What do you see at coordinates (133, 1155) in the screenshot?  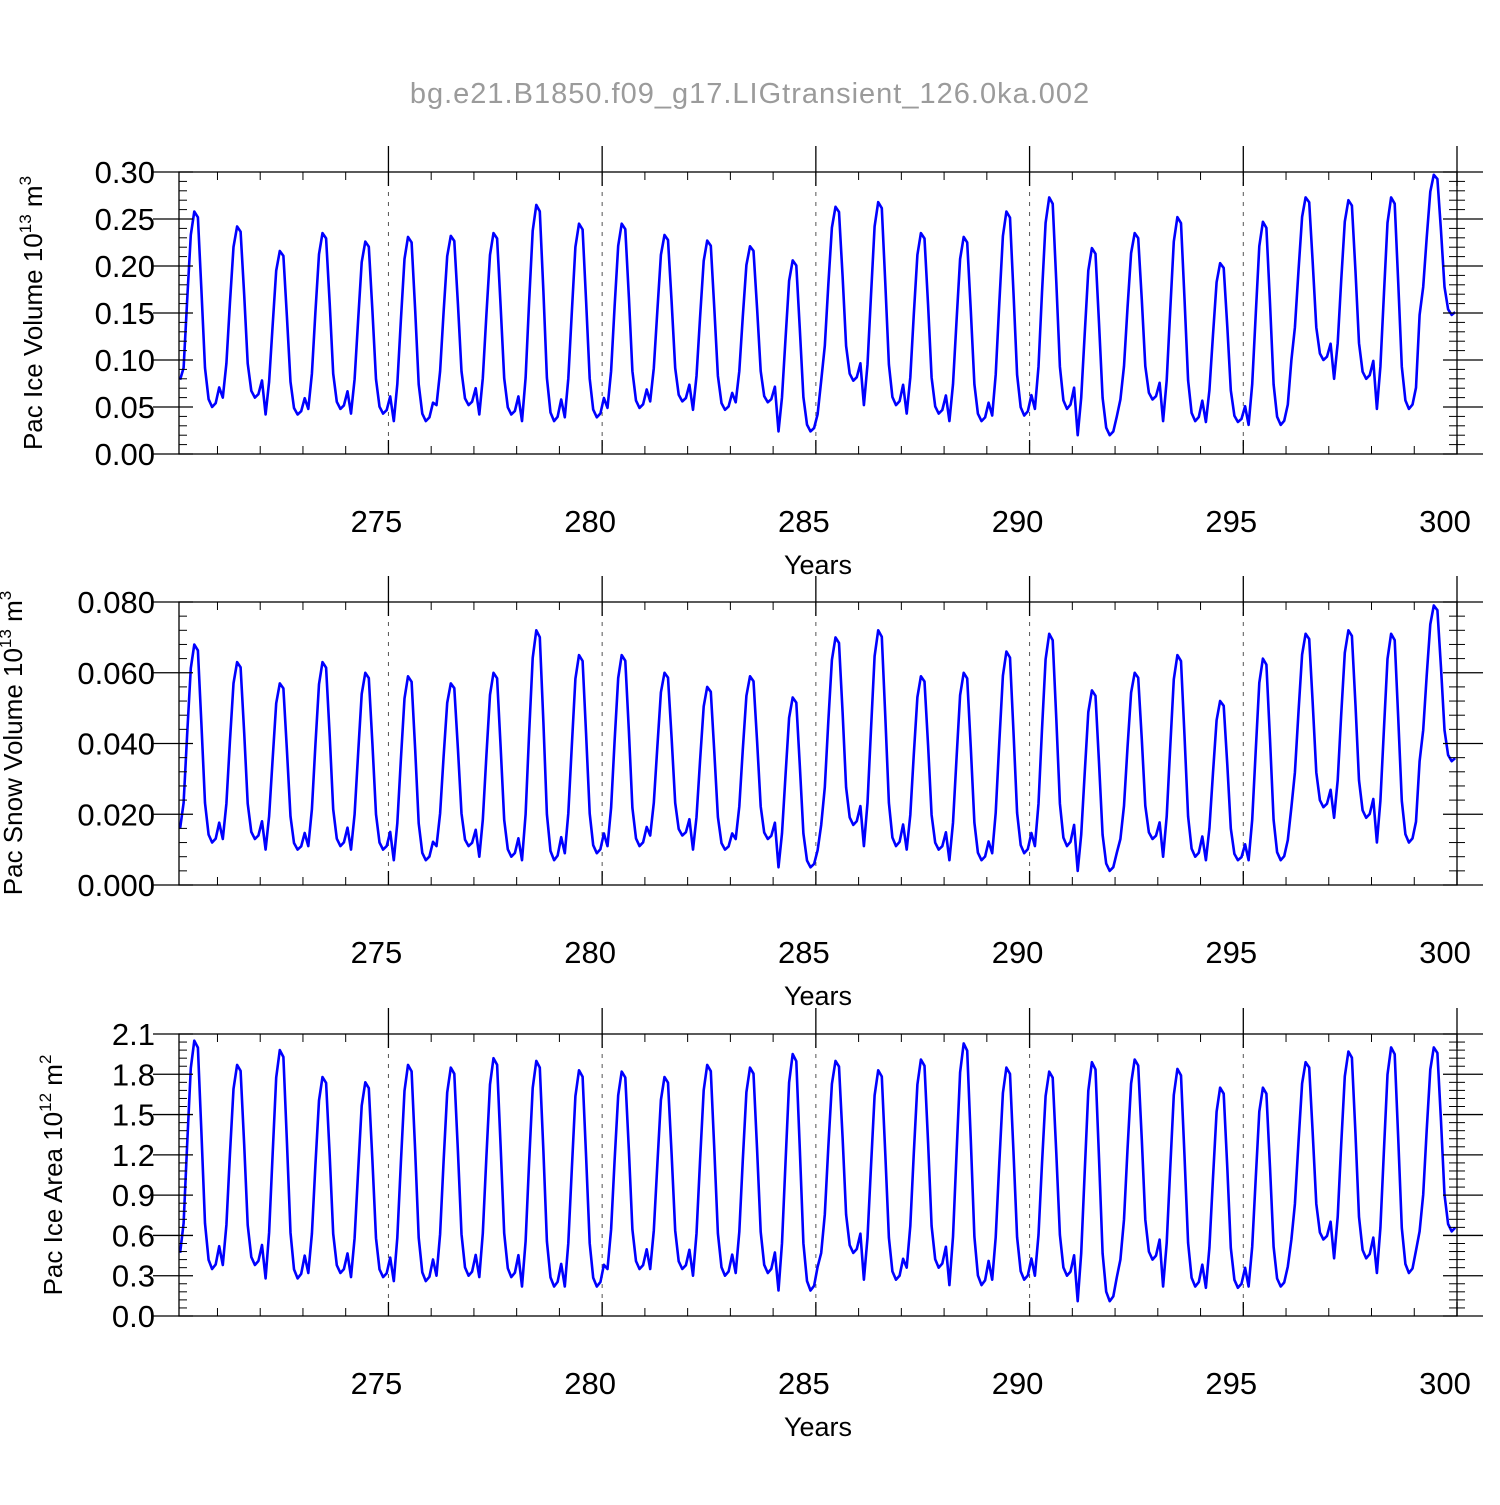 I see `y-tick-label: 1.2` at bounding box center [133, 1155].